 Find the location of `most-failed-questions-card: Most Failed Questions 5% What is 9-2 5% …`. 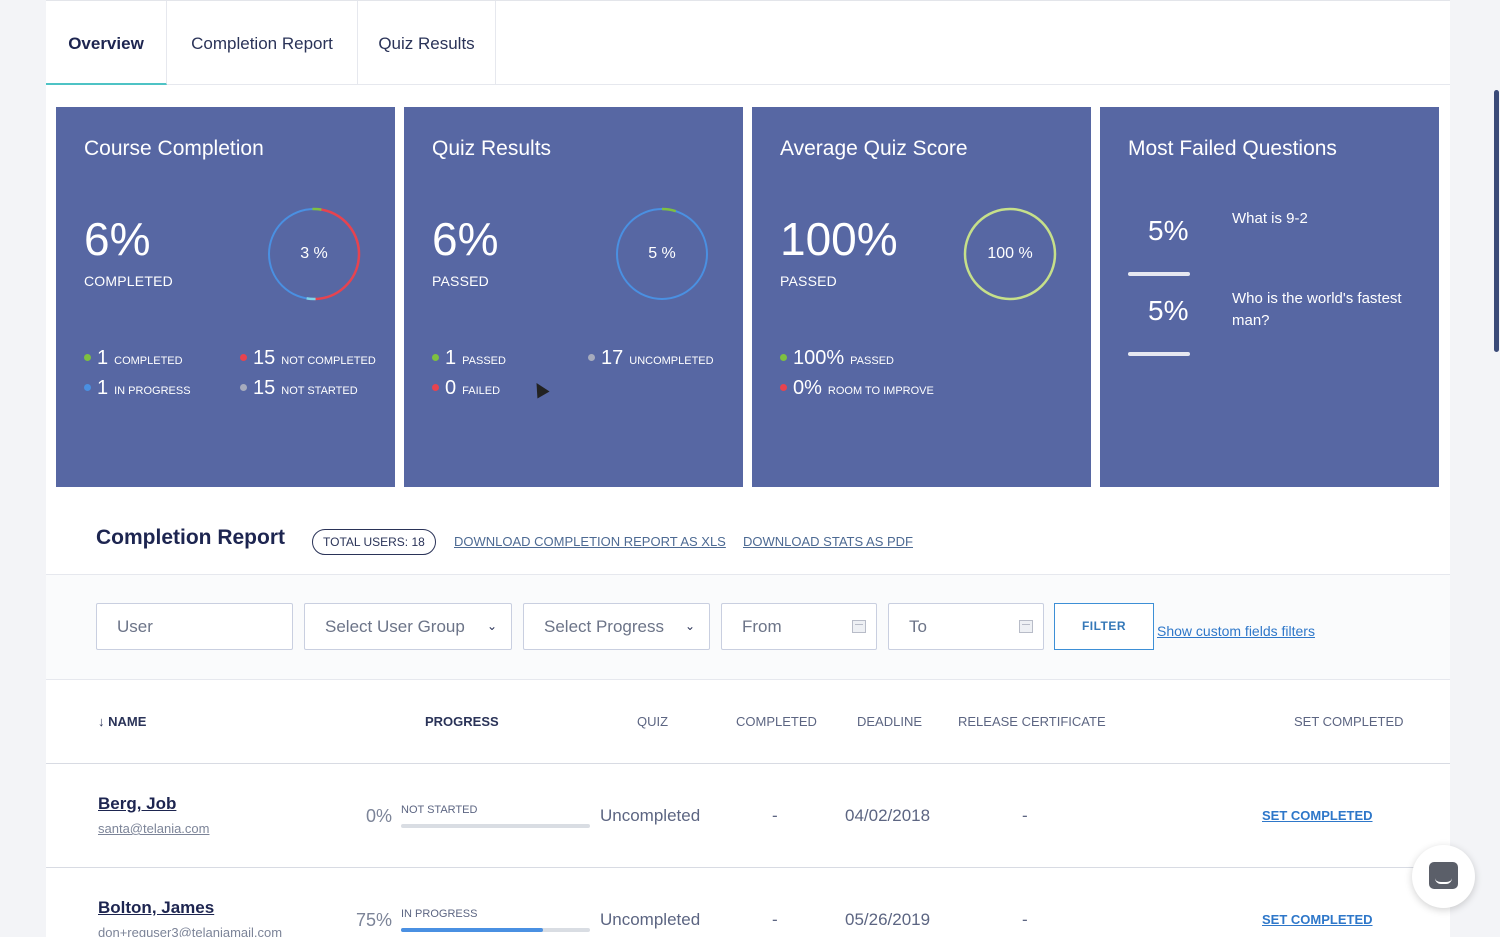

most-failed-questions-card: Most Failed Questions 5% What is 9-2 5% … is located at coordinates (1269, 297).